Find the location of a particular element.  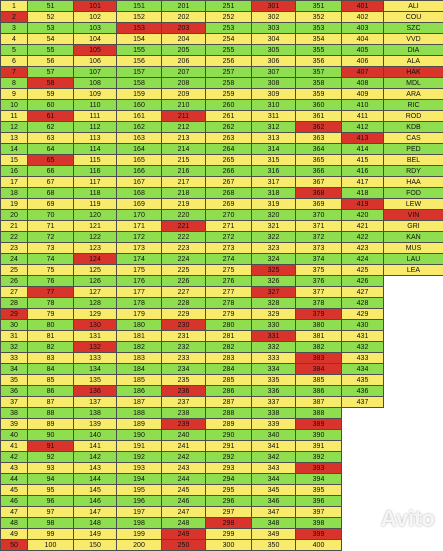

number-cell: 152 is located at coordinates (139, 17).